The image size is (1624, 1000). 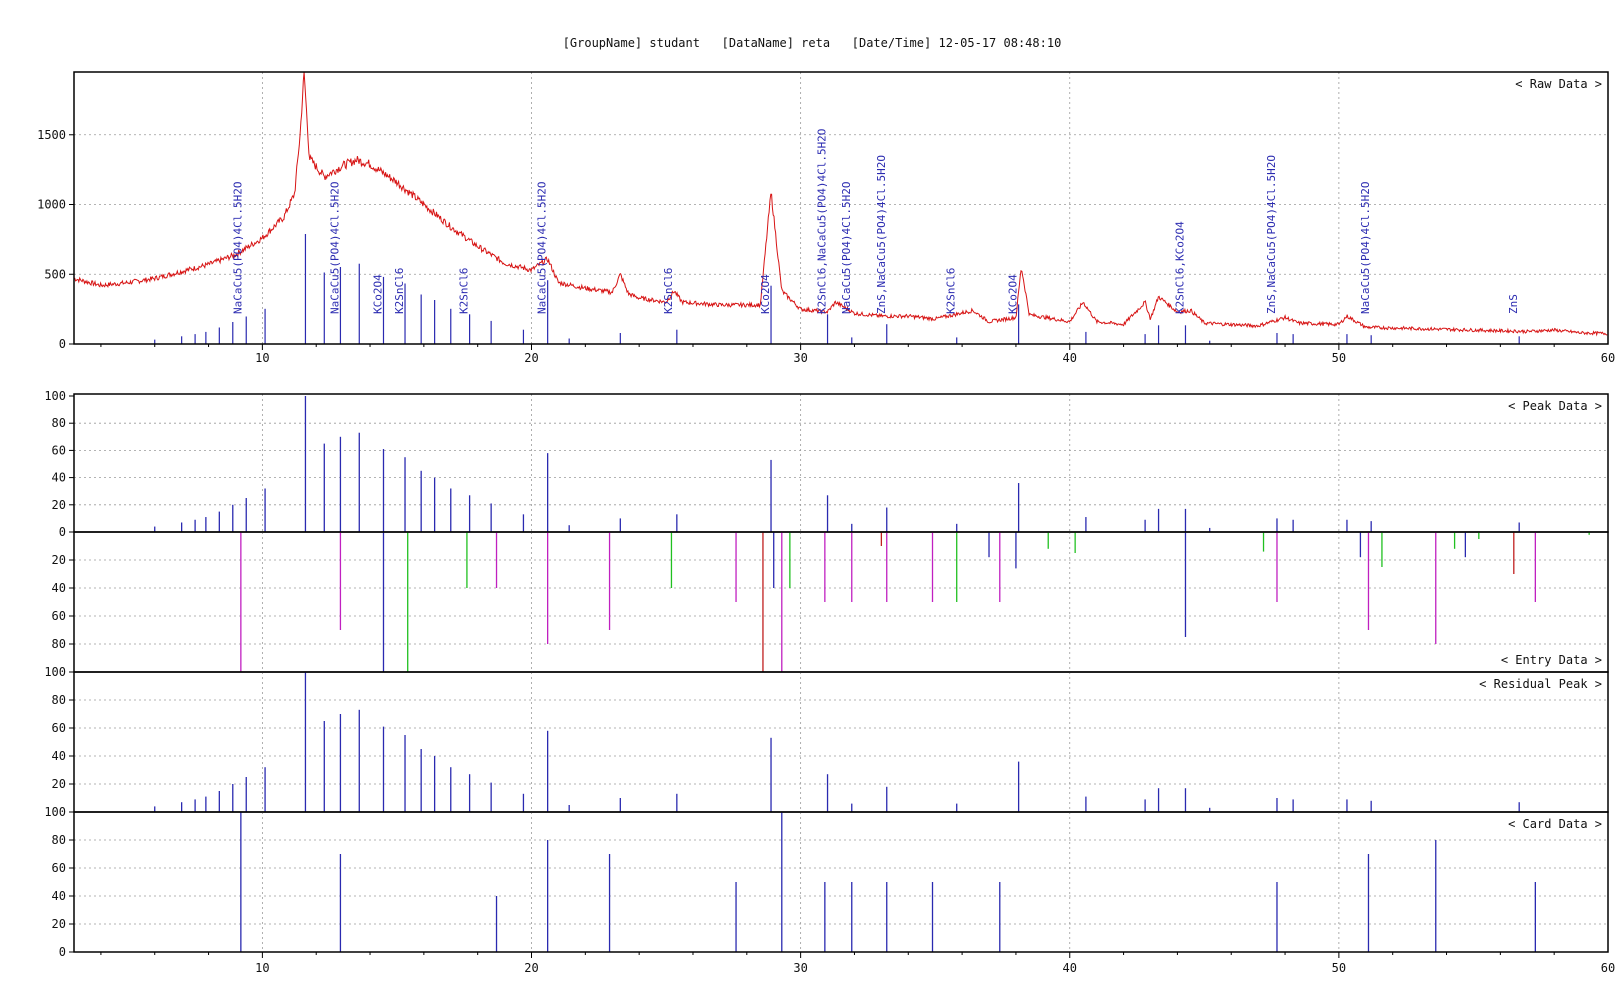 I want to click on data-label: [DataName], so click(x=757, y=43).